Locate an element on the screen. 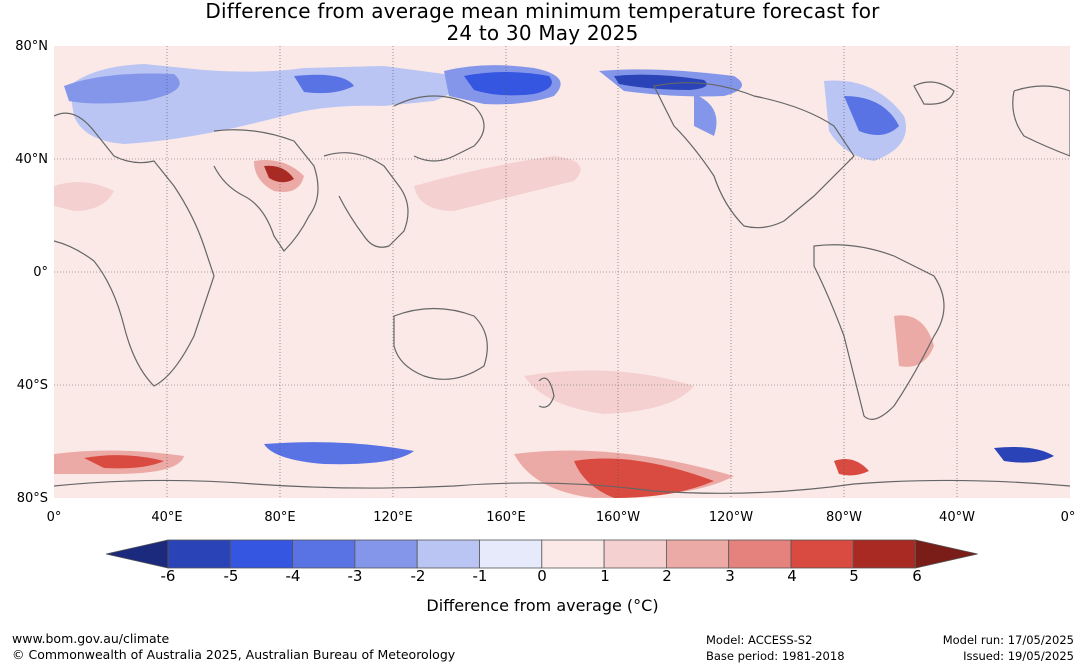 The width and height of the screenshot is (1085, 667). anomaly-cool-ural is located at coordinates (324, 84).